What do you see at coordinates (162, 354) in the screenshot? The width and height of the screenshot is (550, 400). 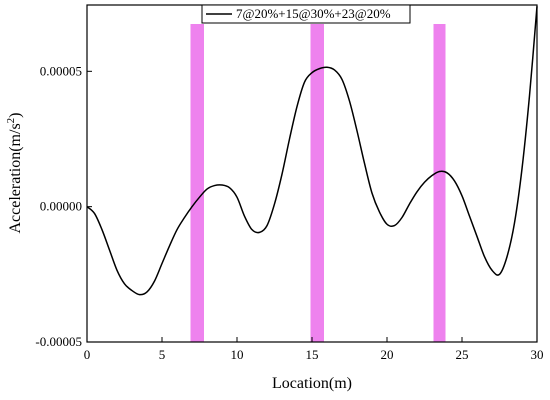 I see `x-tick-label: 5` at bounding box center [162, 354].